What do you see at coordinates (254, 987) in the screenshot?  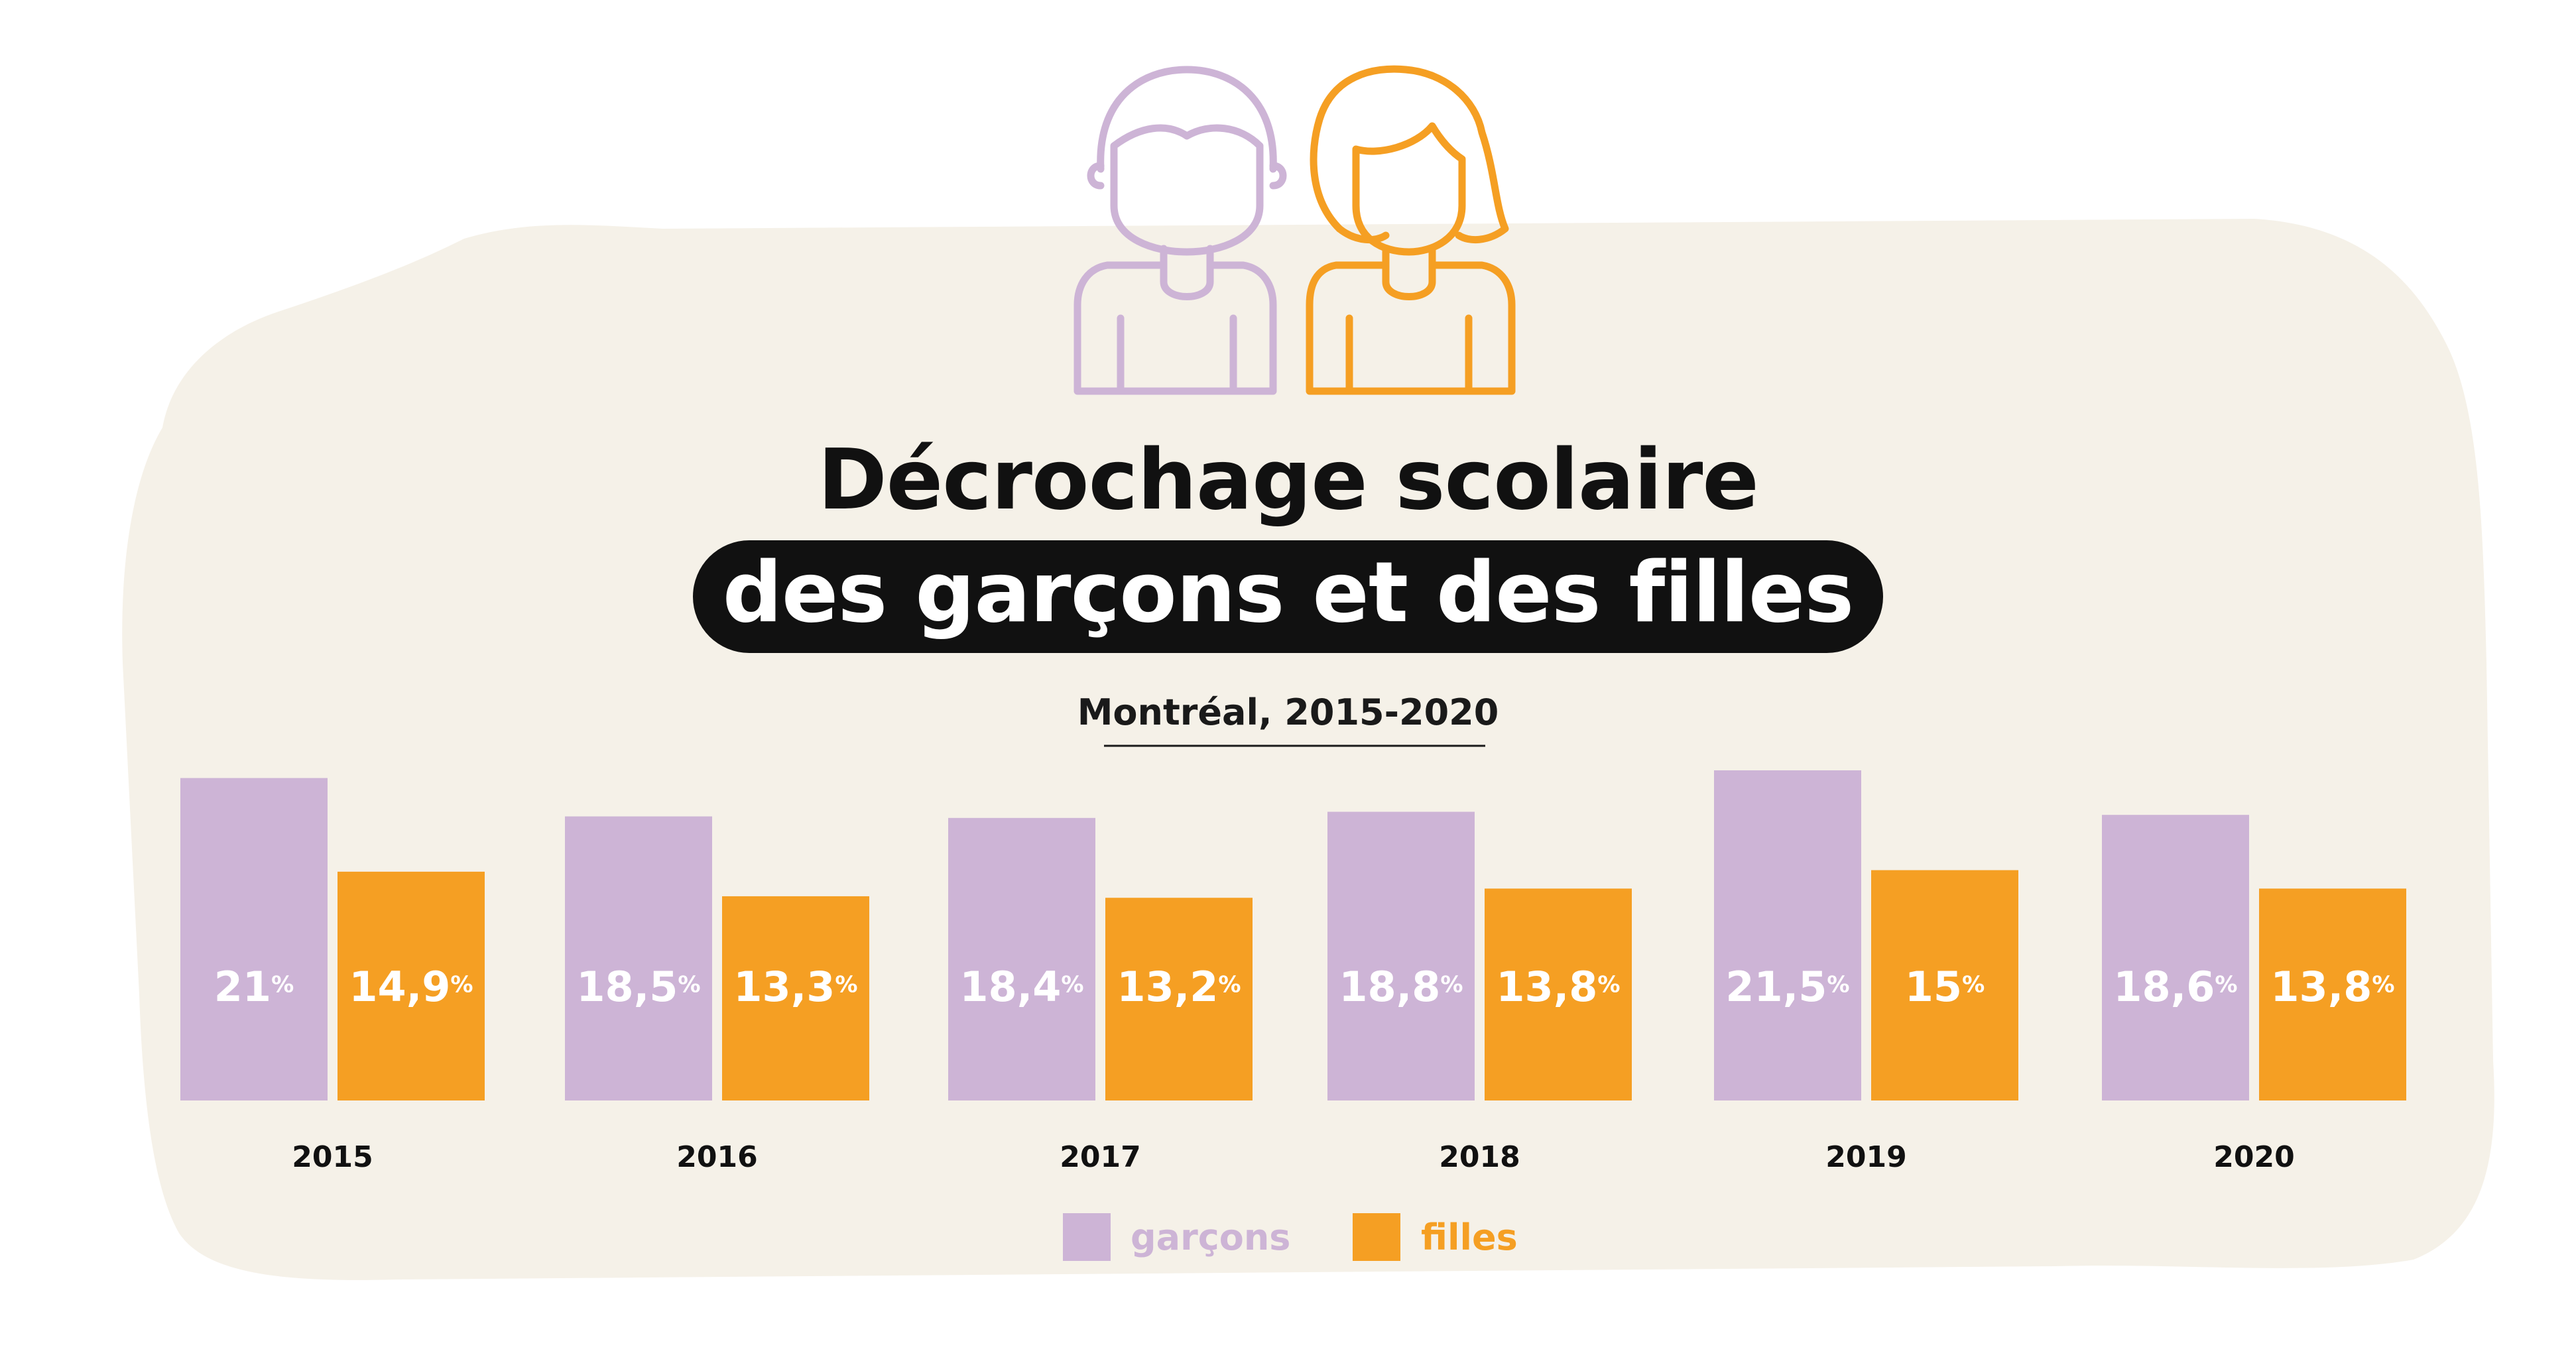 I see `data-label-garcons-2015: 21%` at bounding box center [254, 987].